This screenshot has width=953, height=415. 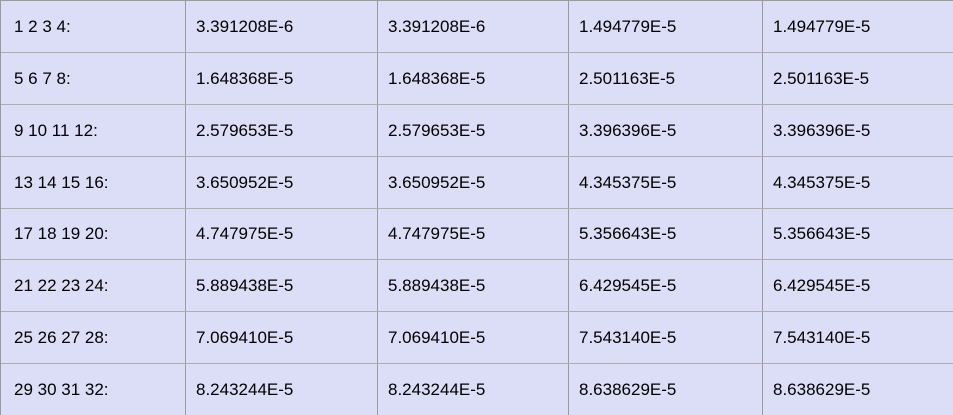 I want to click on row-label: 13 14 15 16:, so click(x=93, y=182).